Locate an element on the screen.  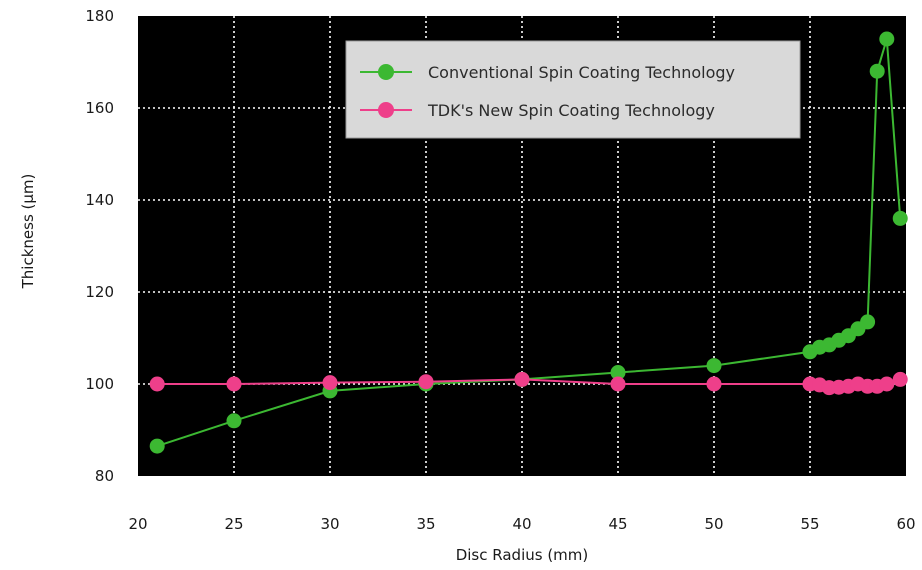
x-tick-labels: 20 25 30 35 40 45 50 55 60 is located at coordinates (521, 524).